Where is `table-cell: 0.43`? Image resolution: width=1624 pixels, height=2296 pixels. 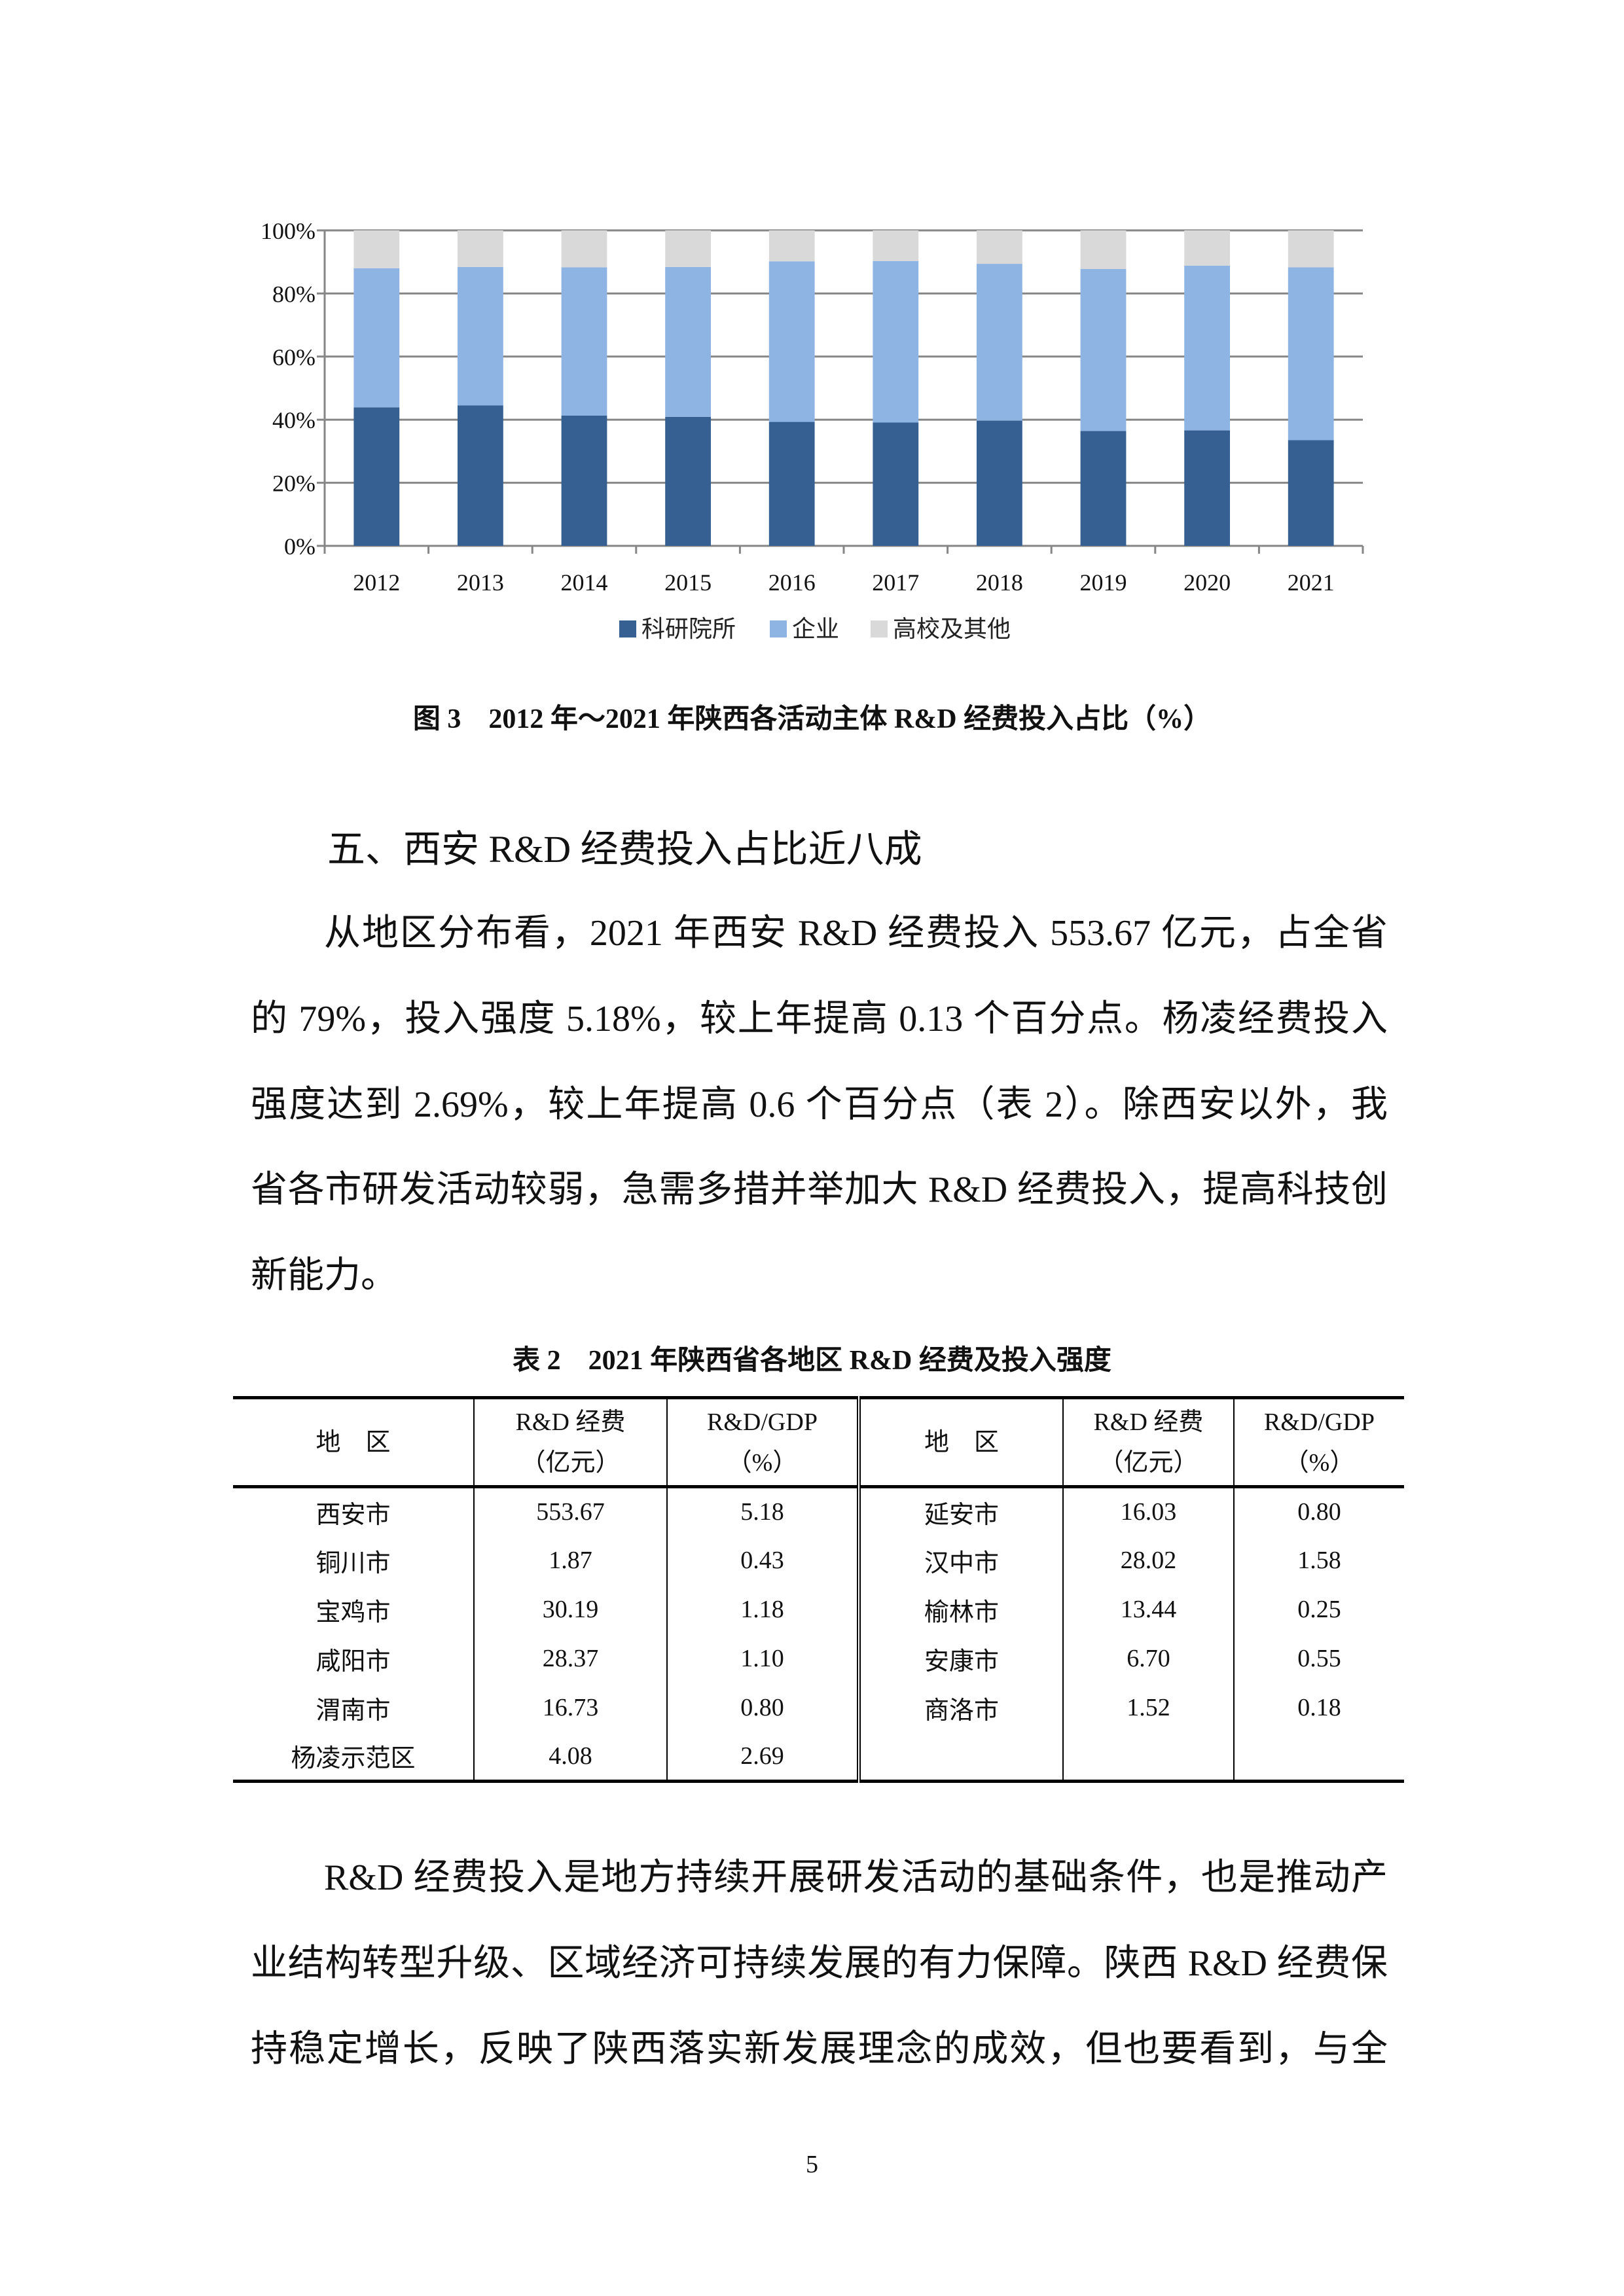
table-cell: 0.43 is located at coordinates (762, 1560).